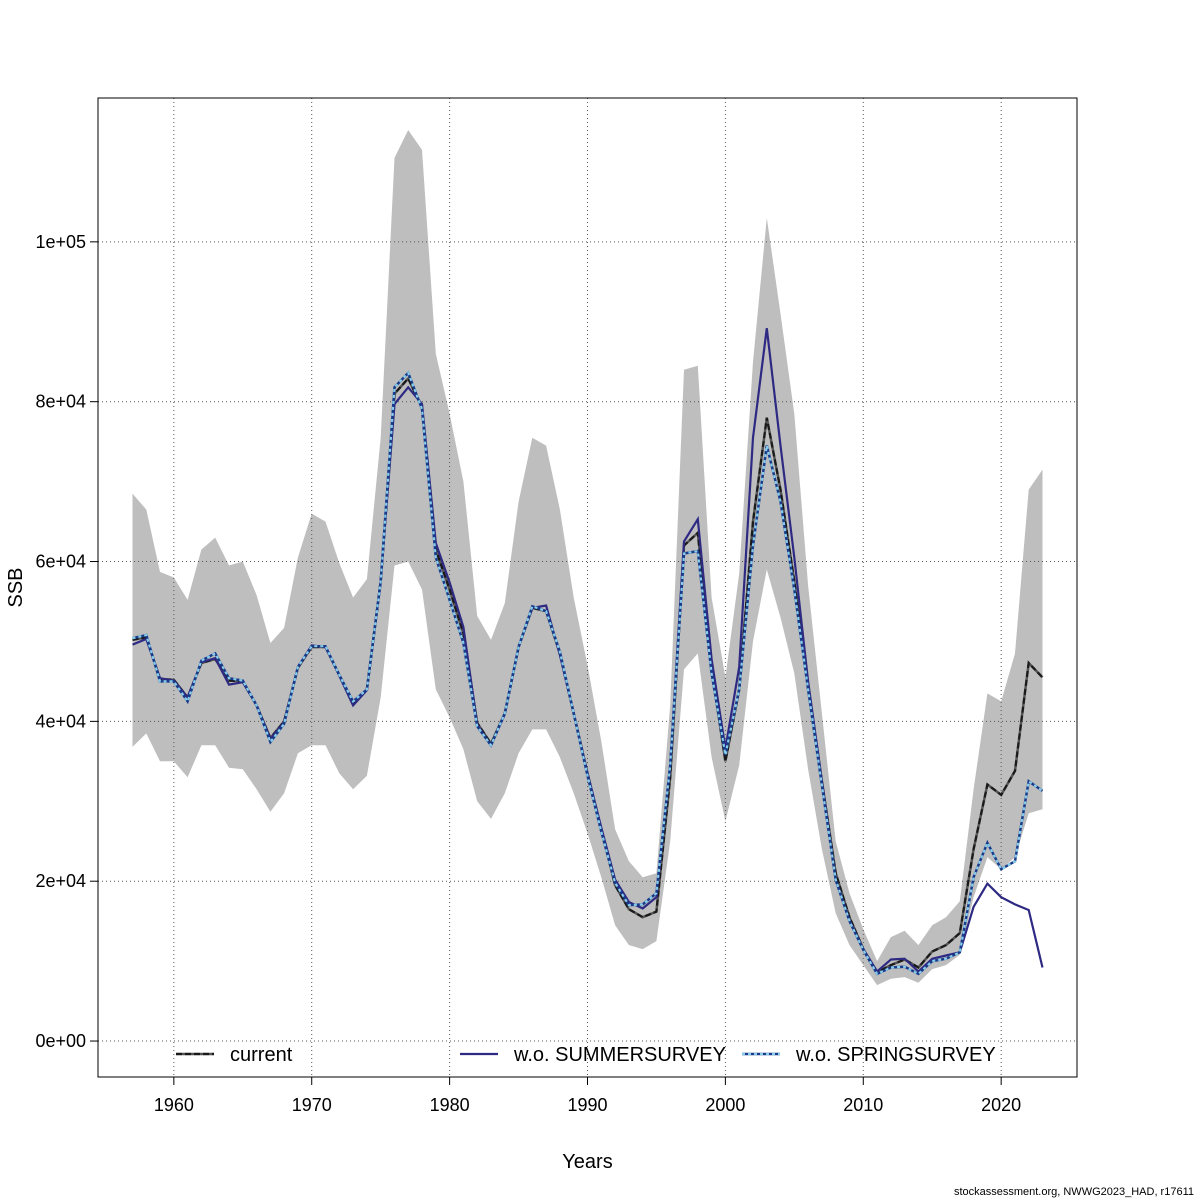  What do you see at coordinates (60, 242) in the screenshot?
I see `y-tick-label: 1e+05` at bounding box center [60, 242].